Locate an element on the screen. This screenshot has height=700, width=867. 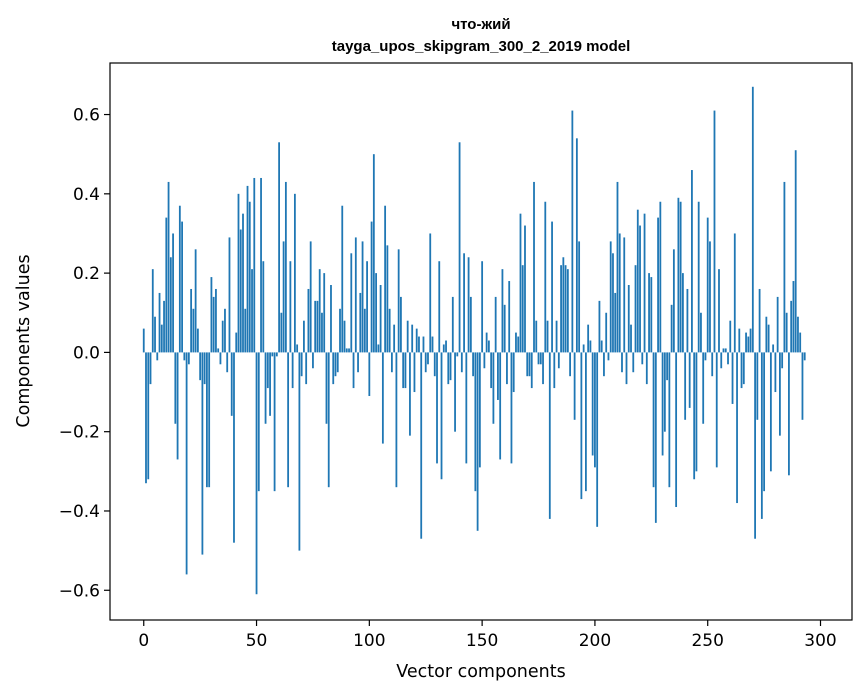
x-axis-label: Vector components is located at coordinates (480, 672).